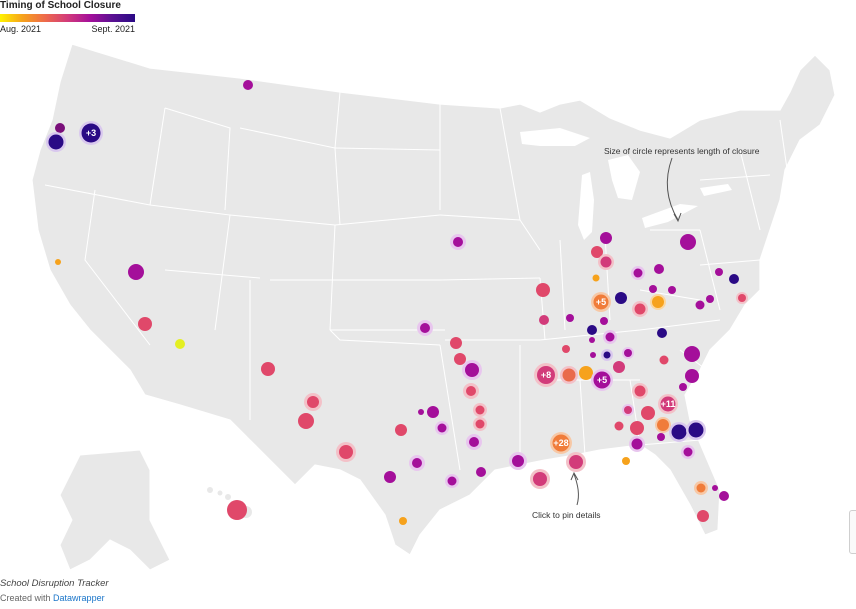 The width and height of the screenshot is (856, 609). I want to click on datawrapper-link: Datawrapper, so click(79, 598).